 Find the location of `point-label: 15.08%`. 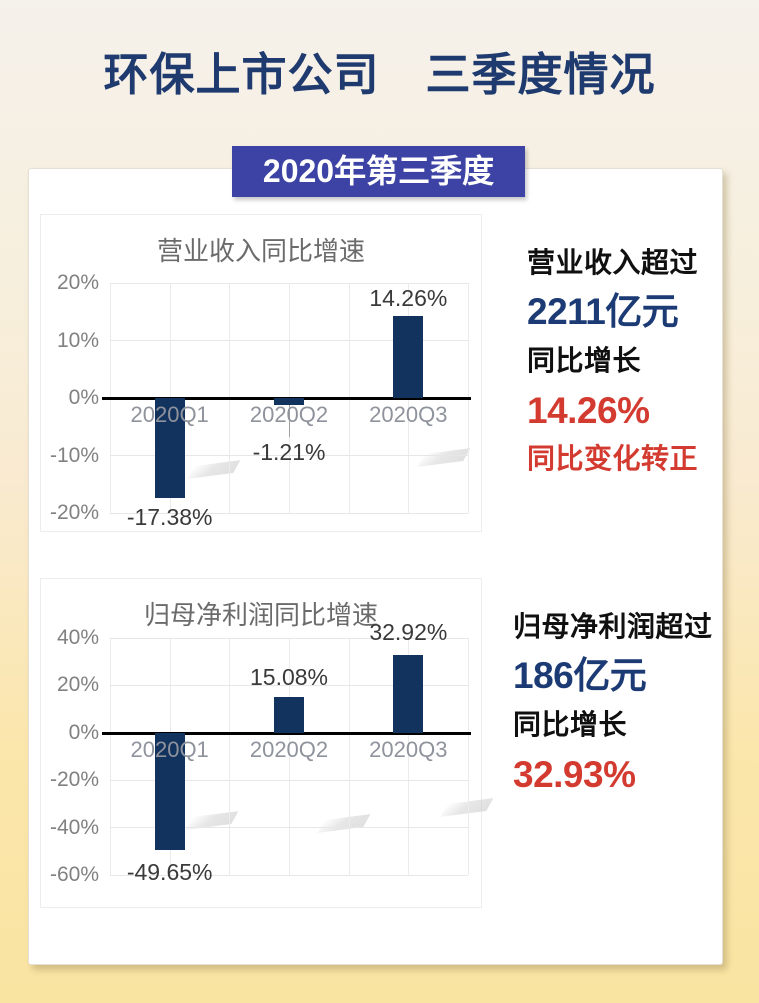

point-label: 15.08% is located at coordinates (288, 677).